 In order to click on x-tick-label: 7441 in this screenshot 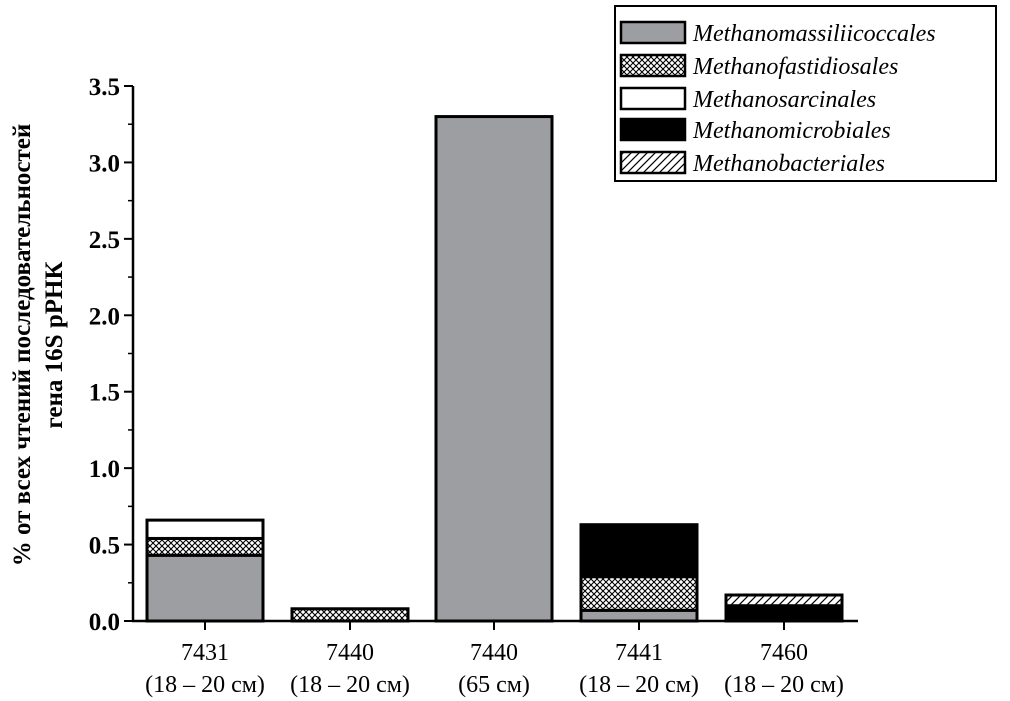, I will do `click(639, 653)`.